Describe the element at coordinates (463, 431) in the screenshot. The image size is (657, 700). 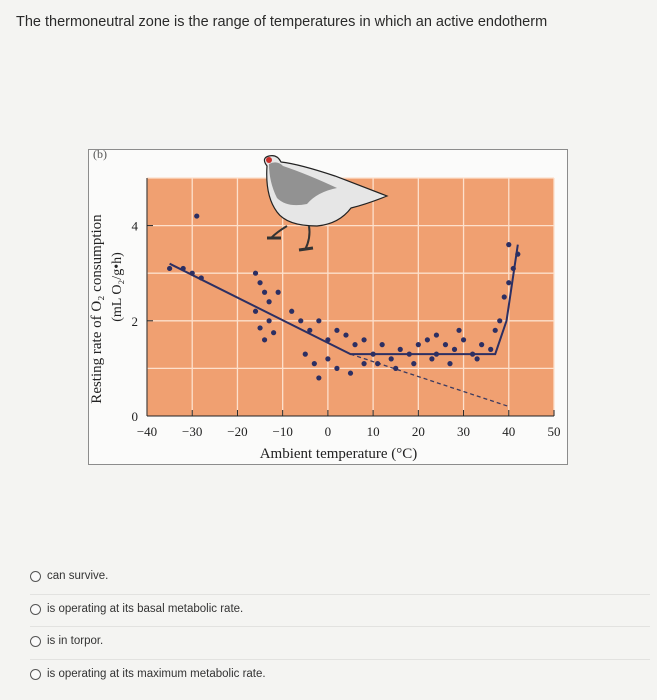
I see `x-tick-label: 30` at that location.